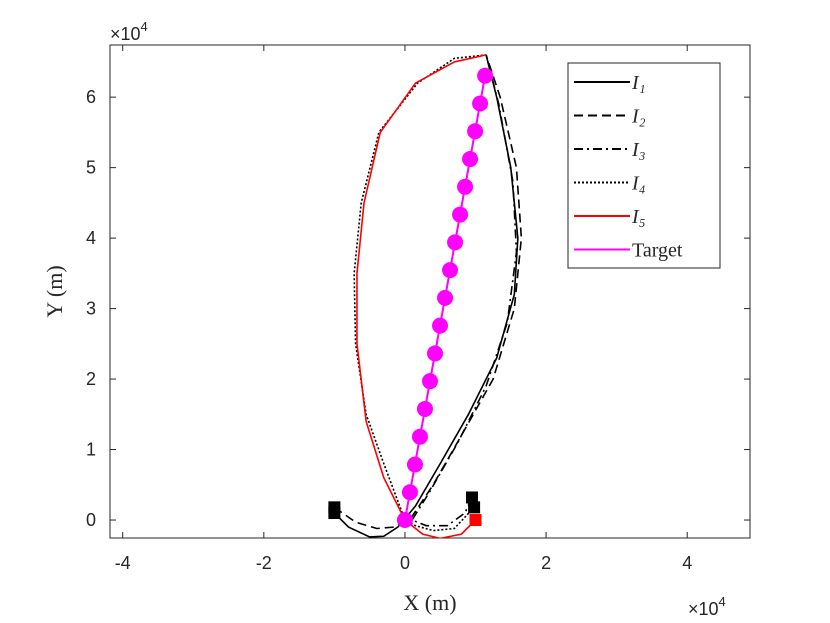  Describe the element at coordinates (91, 309) in the screenshot. I see `y-tick-label: 3` at that location.